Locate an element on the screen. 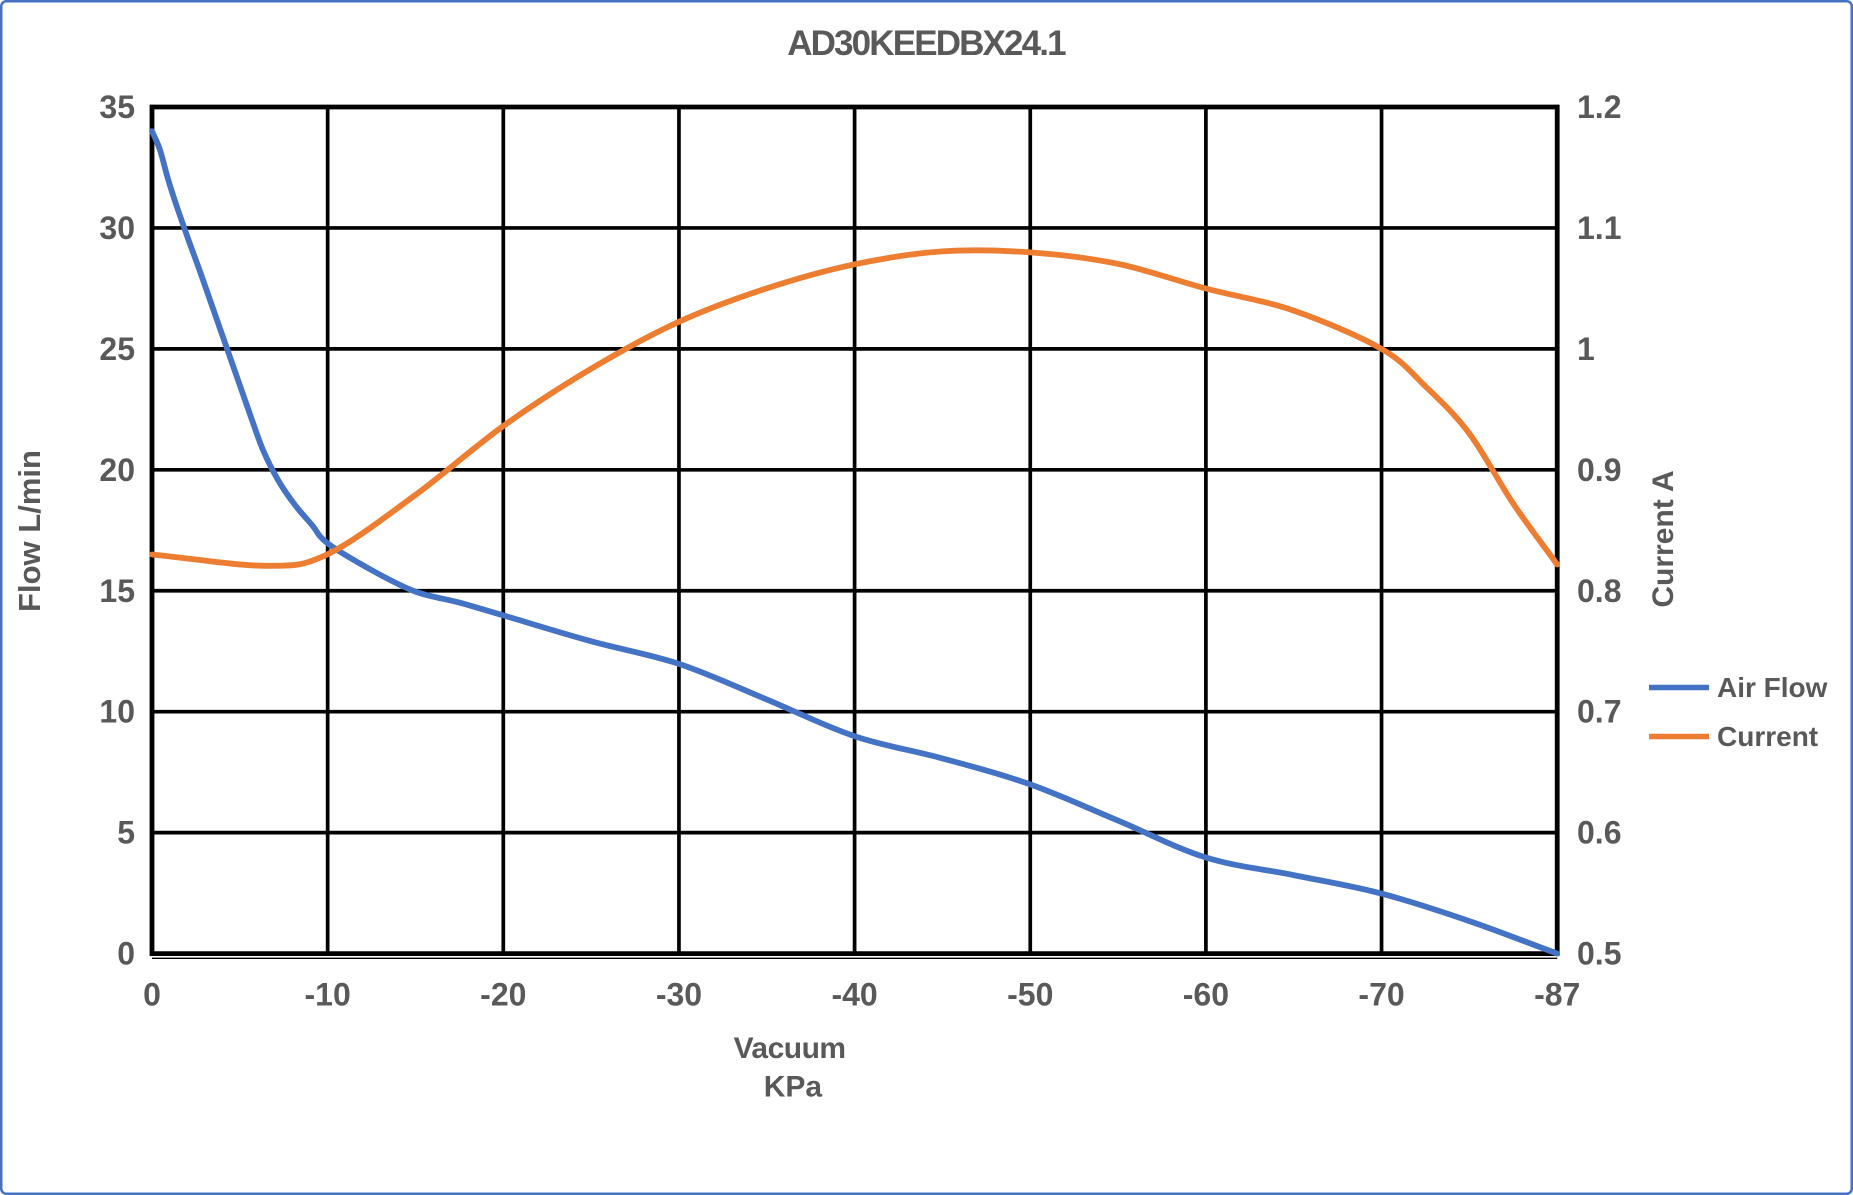 The image size is (1853, 1195). svg-text: -87 is located at coordinates (1557, 994).